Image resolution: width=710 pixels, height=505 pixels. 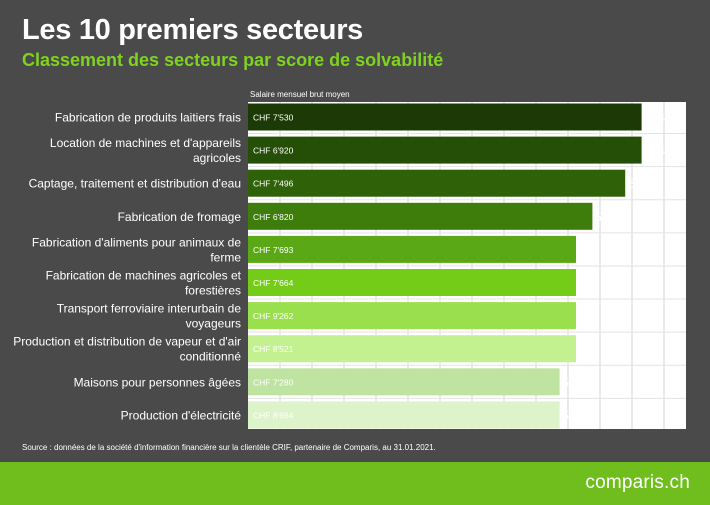 I want to click on category-label: voyageurs, so click(x=213, y=324).